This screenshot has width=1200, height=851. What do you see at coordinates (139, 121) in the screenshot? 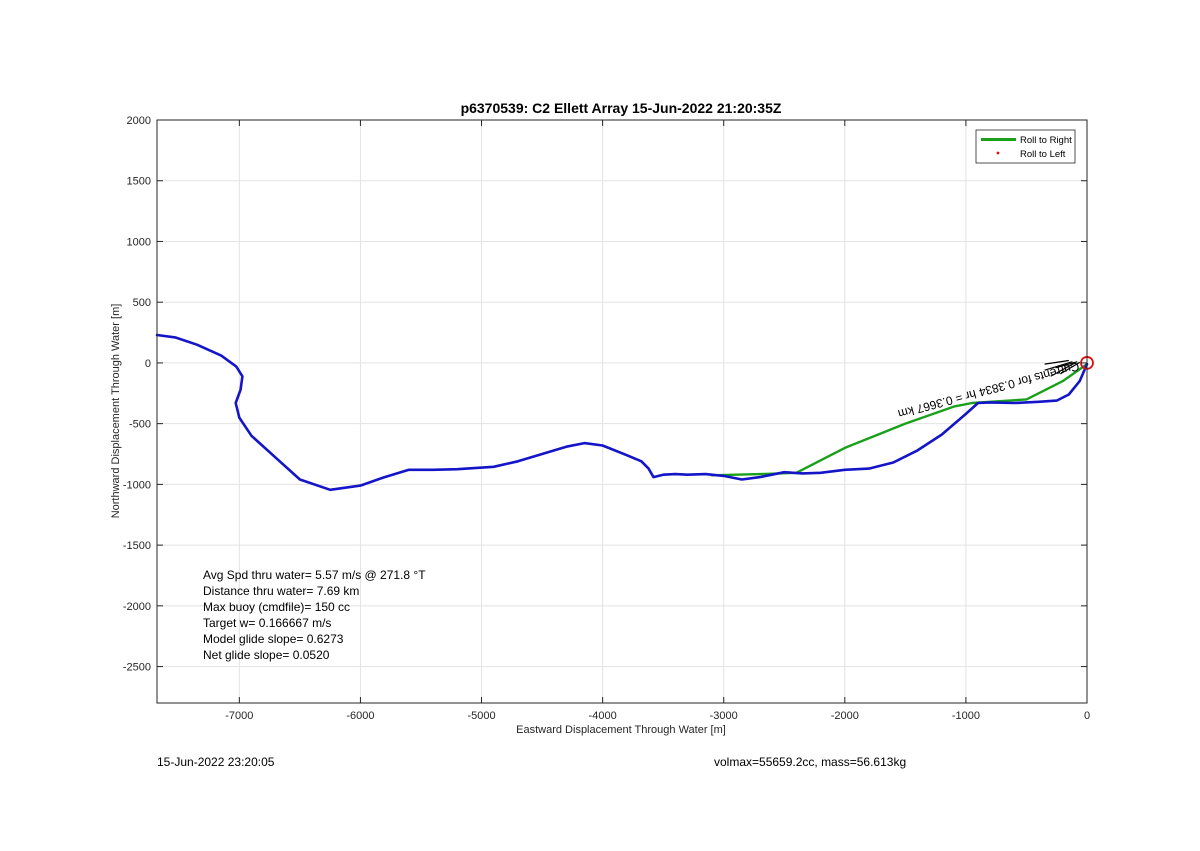
I see `y-tick-label: 2000` at bounding box center [139, 121].